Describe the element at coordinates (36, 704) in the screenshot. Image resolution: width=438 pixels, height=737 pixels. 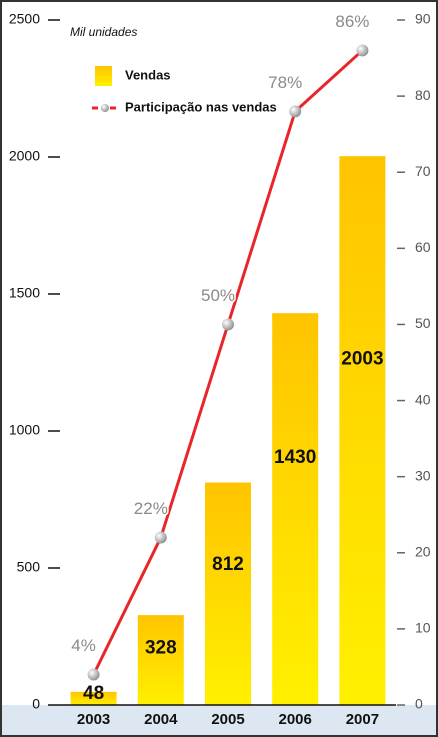
I see `y-tick-label: 0` at that location.